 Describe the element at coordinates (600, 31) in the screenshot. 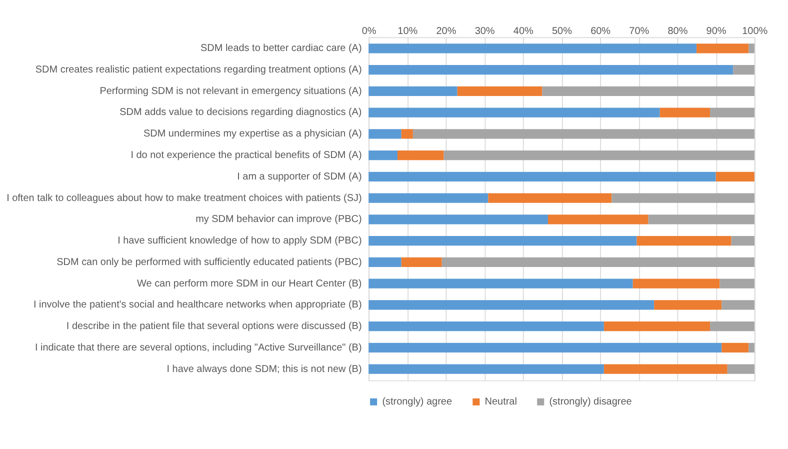

I see `x-tick-label: 60%` at that location.